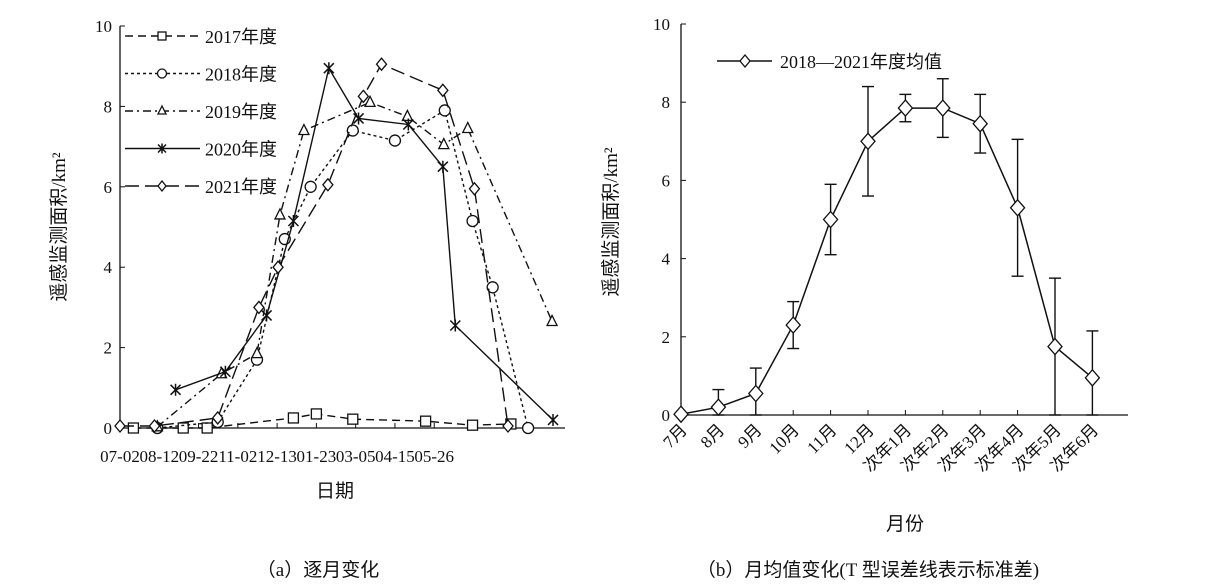 Image resolution: width=1206 pixels, height=585 pixels. What do you see at coordinates (59, 227) in the screenshot?
I see `chart-a-ylabel: 遥感监测面积/km²` at bounding box center [59, 227].